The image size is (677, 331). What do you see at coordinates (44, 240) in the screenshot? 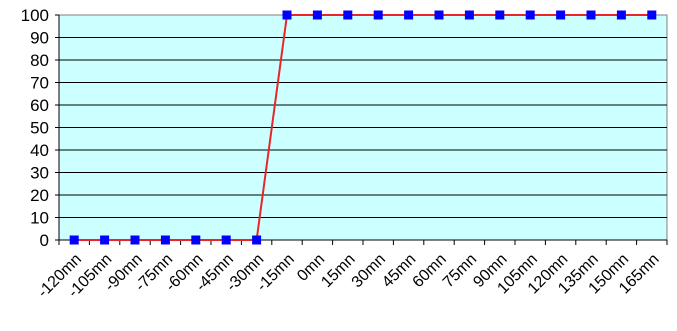
I see `y-tick-label: 0` at bounding box center [44, 240].